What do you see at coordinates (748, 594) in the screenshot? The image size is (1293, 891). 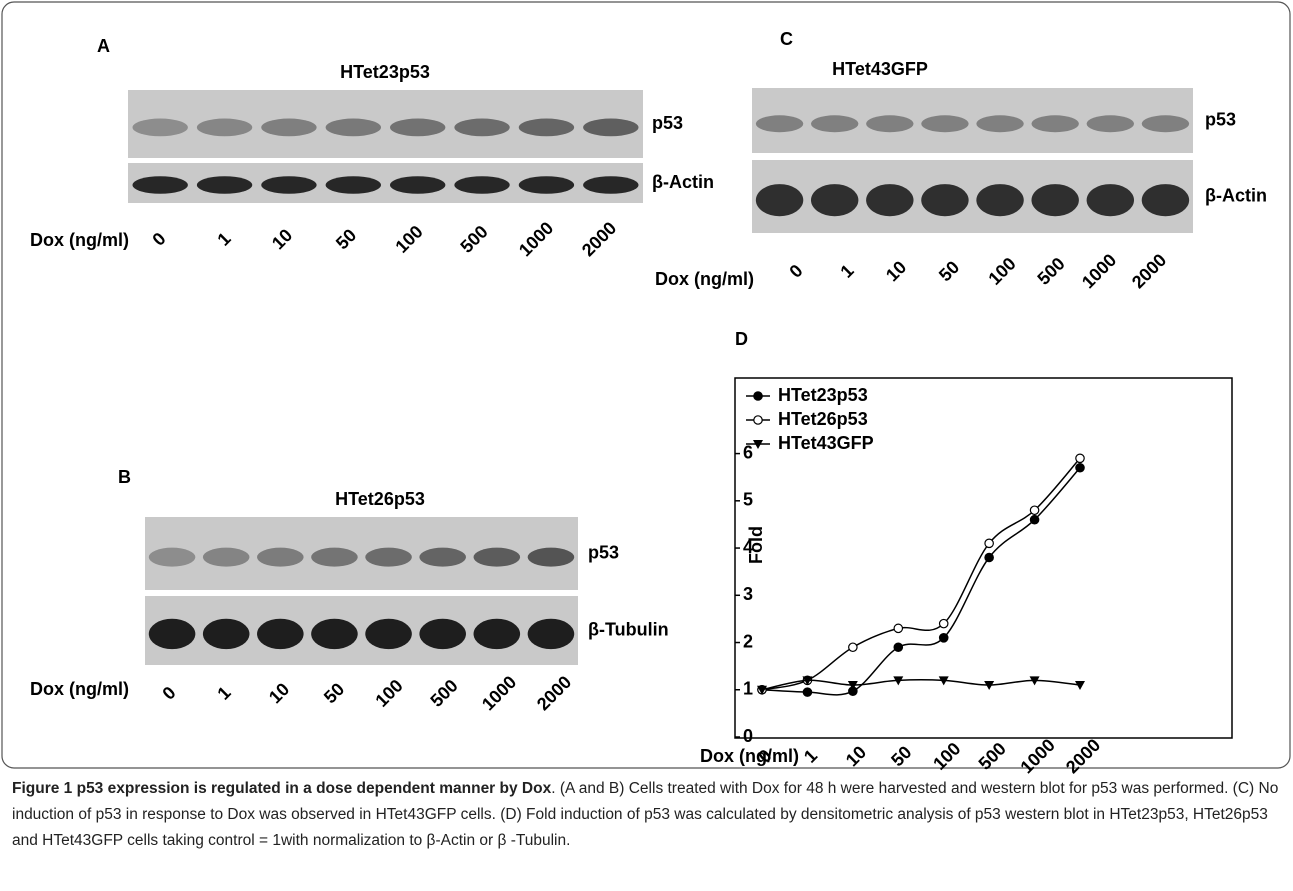 I see `y-tick-label: 3` at bounding box center [748, 594].